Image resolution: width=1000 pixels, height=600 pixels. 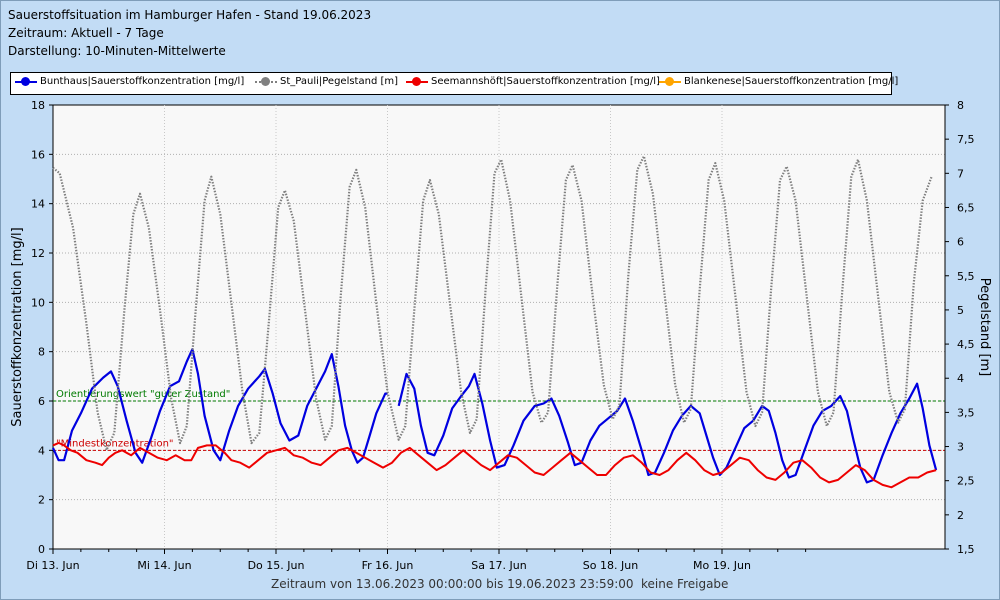 I want to click on y-tick-label: 14, so click(x=38, y=204).